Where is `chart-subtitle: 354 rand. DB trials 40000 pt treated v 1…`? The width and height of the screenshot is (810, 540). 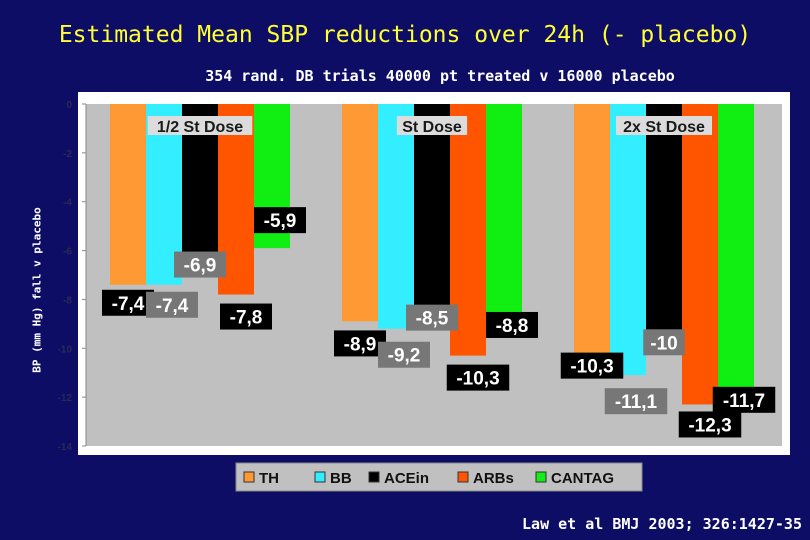 chart-subtitle: 354 rand. DB trials 40000 pt treated v 1… is located at coordinates (440, 76).